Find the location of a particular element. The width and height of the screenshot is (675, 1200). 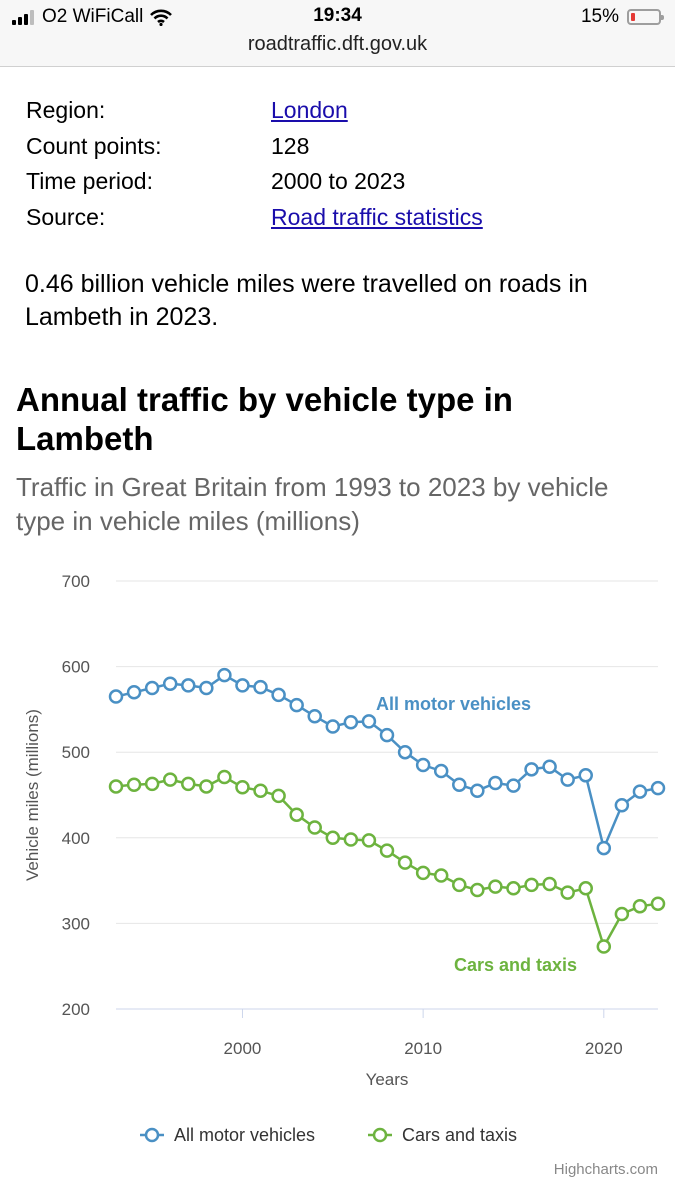

region-link: London is located at coordinates (309, 110).